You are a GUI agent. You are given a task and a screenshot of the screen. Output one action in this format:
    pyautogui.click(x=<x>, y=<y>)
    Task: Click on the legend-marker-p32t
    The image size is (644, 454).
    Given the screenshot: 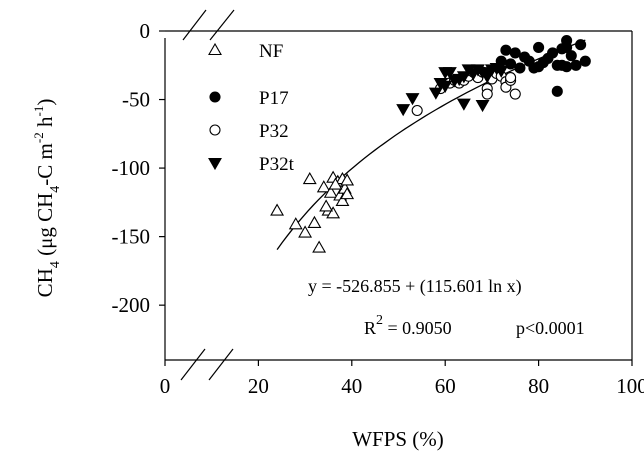 What is the action you would take?
    pyautogui.click(x=215, y=164)
    